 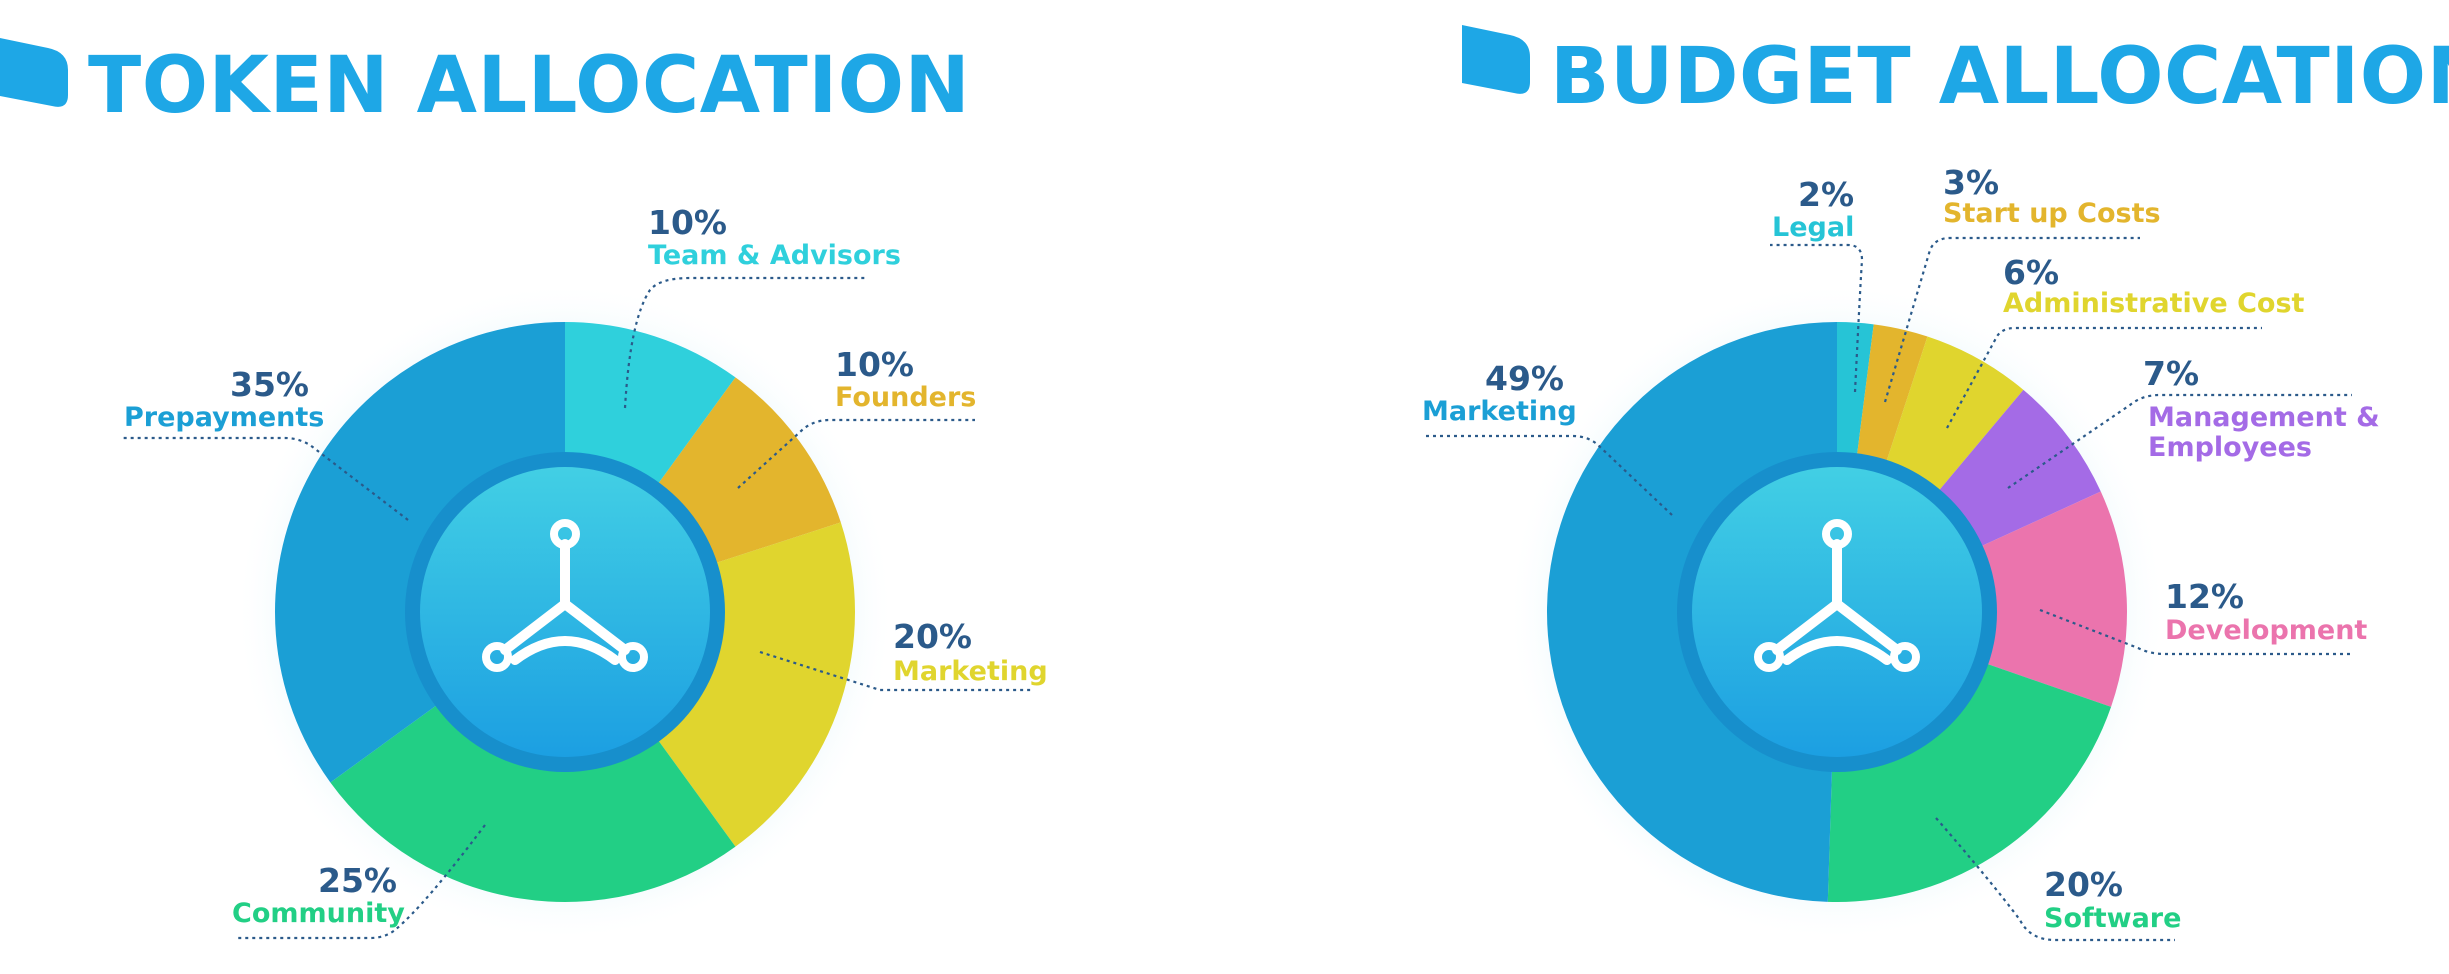 I want to click on pie-slice-administrative-cost, so click(x=1953, y=417).